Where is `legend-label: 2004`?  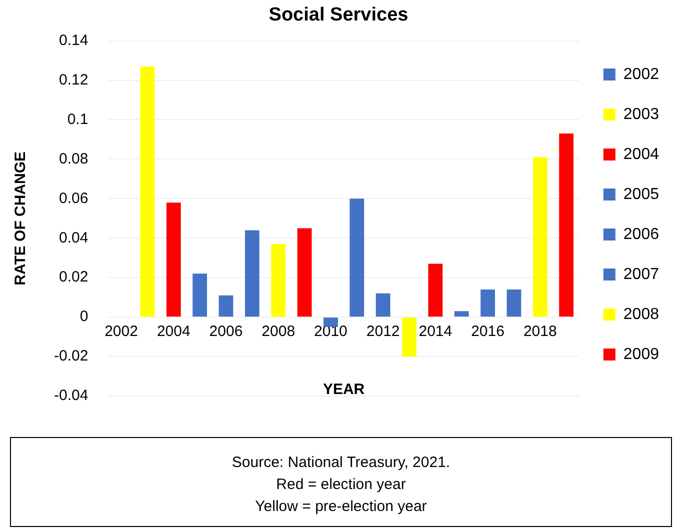 legend-label: 2004 is located at coordinates (641, 154).